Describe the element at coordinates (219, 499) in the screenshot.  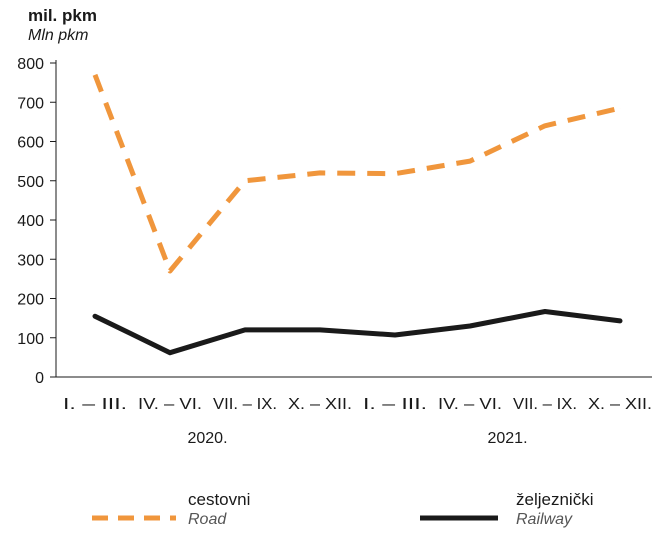
I see `legend-label-road: cestovni` at that location.